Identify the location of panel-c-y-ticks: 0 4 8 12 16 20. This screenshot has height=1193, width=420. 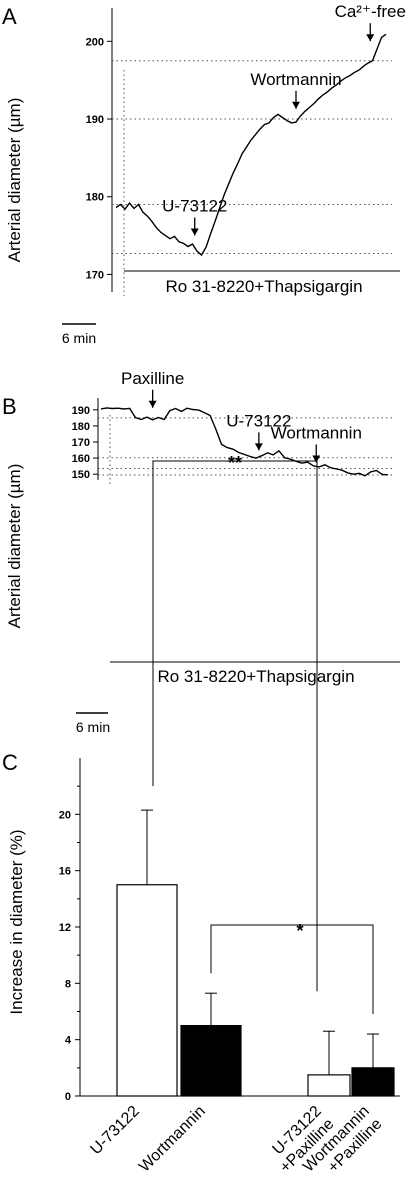
(69, 944).